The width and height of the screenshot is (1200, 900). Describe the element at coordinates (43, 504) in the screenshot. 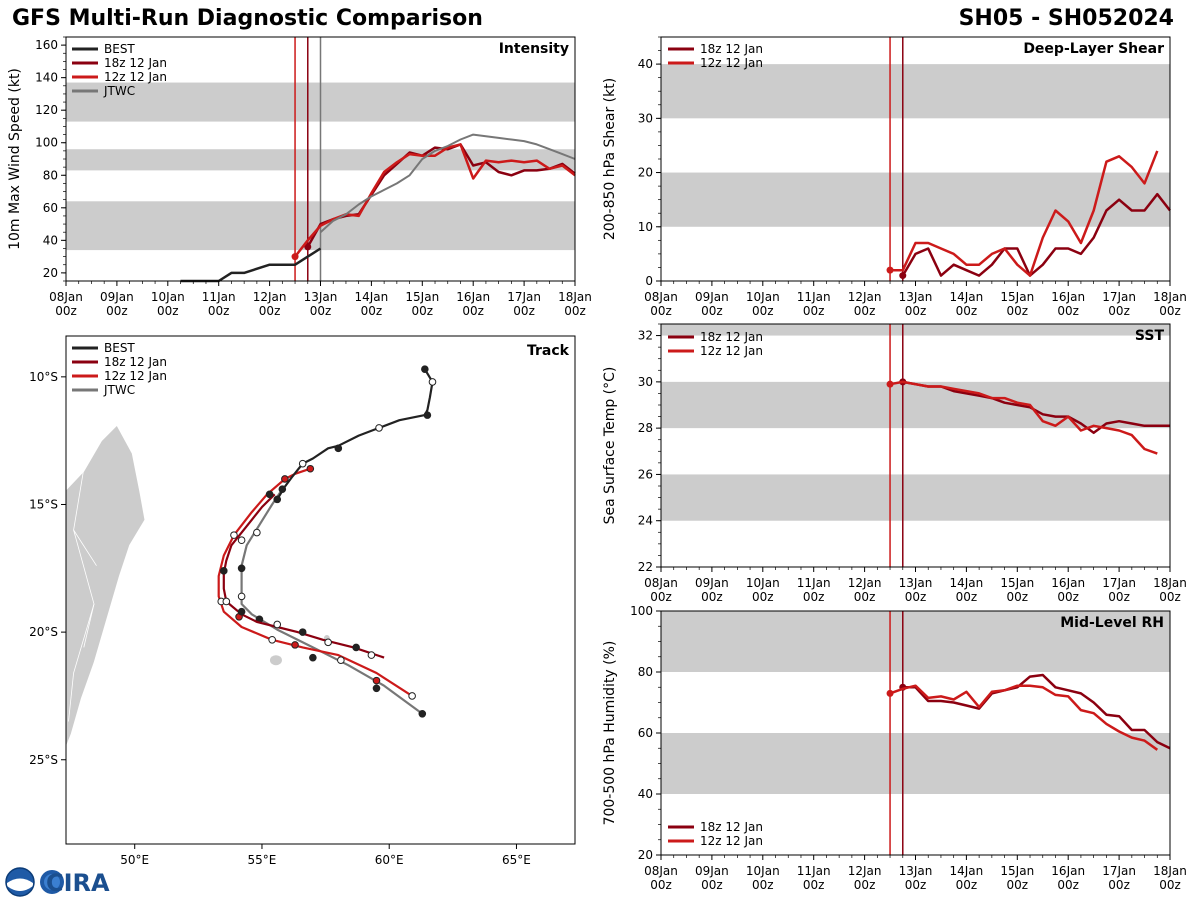

I see `y-tick-label: 15°S` at that location.